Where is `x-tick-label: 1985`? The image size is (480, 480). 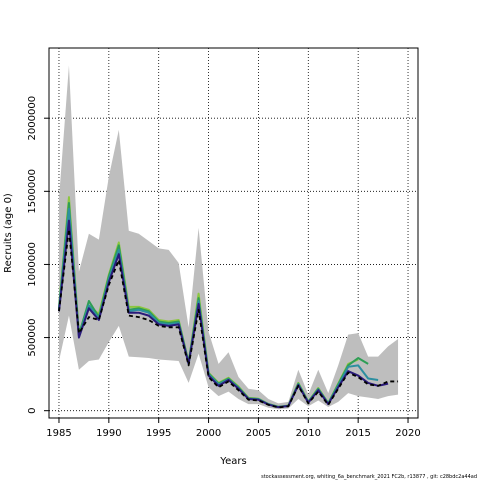 x-tick-label: 1985 is located at coordinates (58, 433).